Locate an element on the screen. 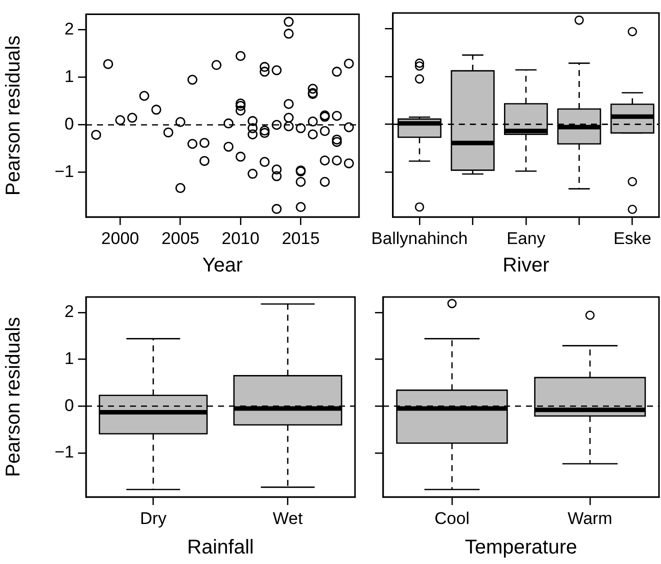 This screenshot has height=564, width=661. x-axis-title: Year is located at coordinates (223, 265).